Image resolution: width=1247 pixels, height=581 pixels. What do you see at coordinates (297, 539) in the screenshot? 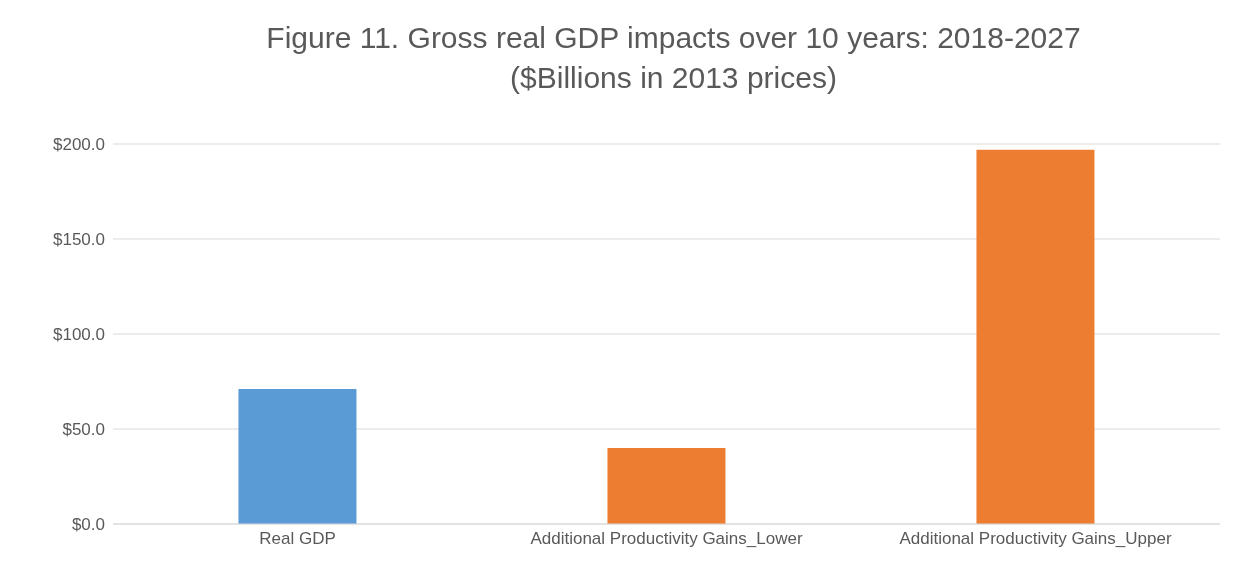
I see `x-tick-label: Real GDP` at bounding box center [297, 539].